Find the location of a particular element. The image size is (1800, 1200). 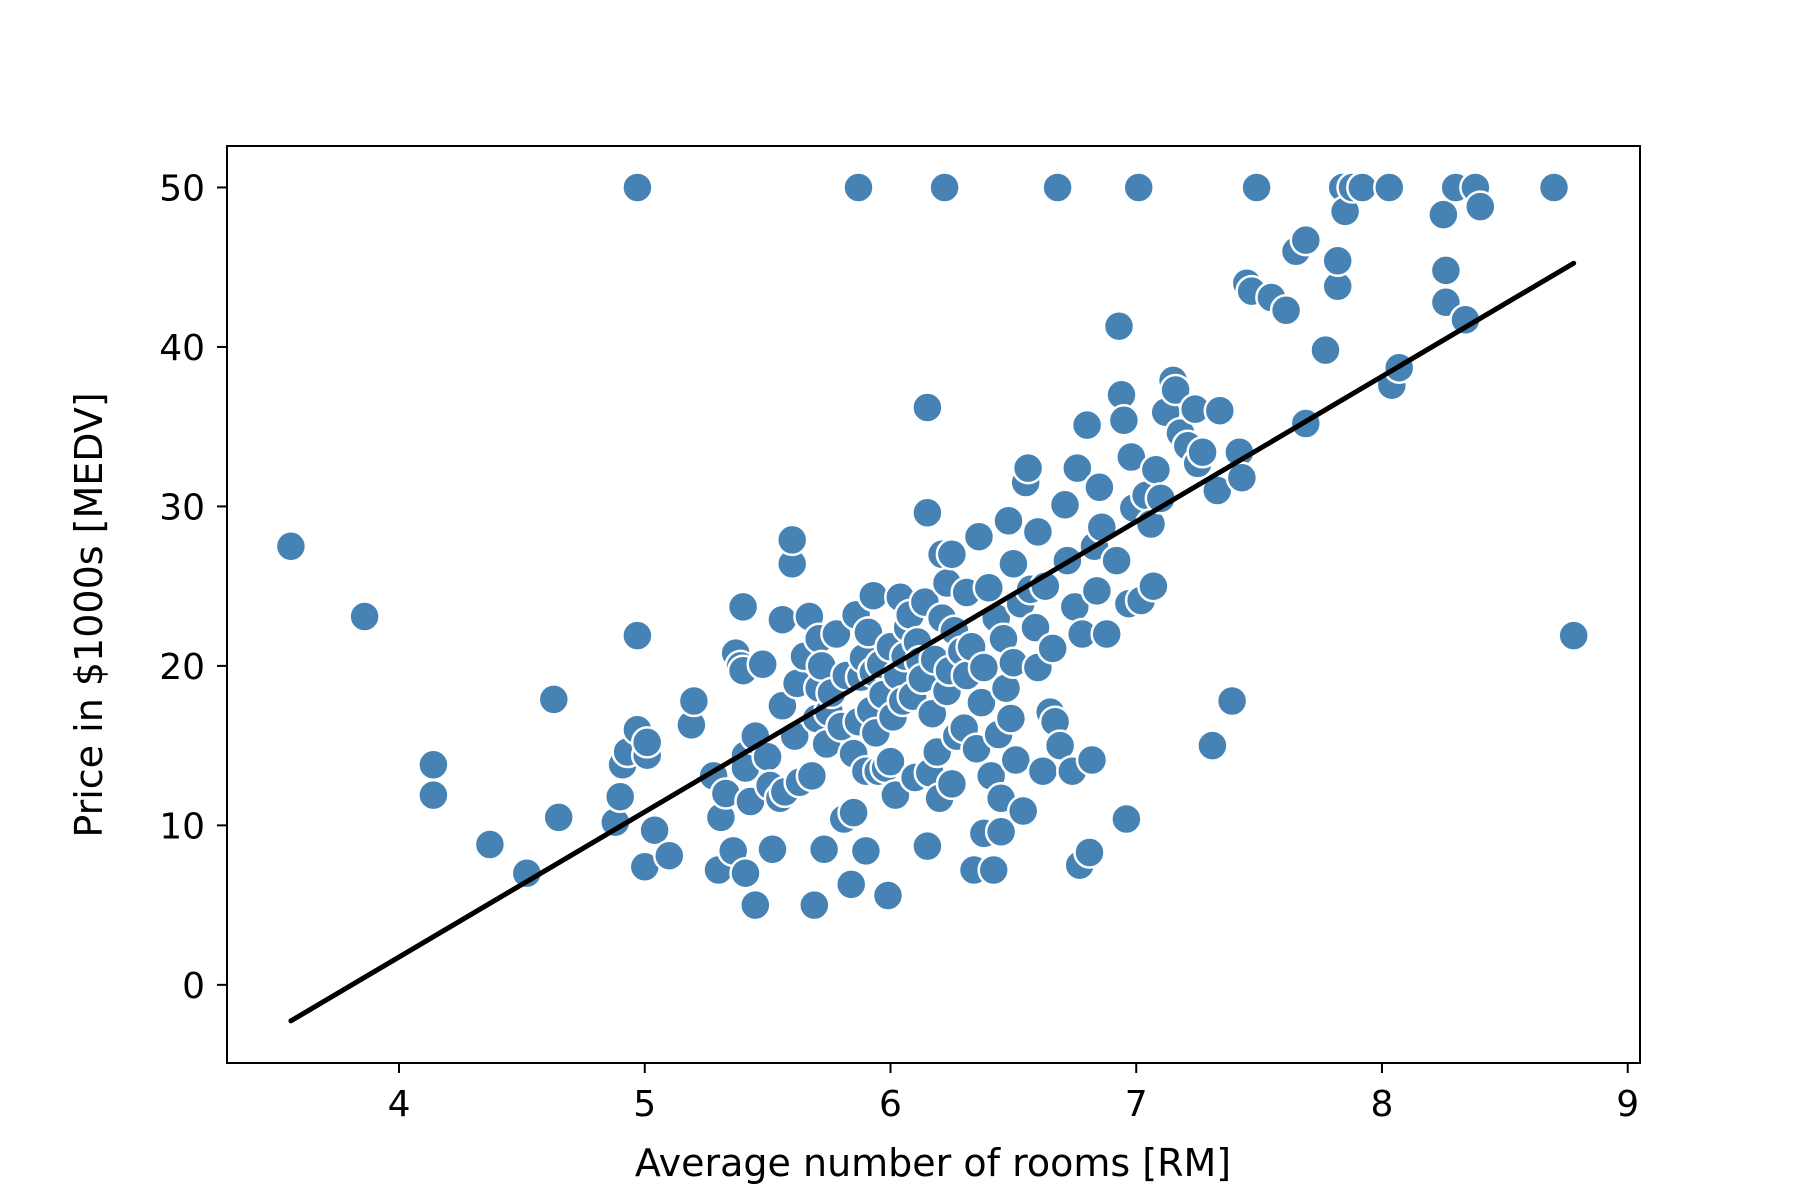

y-tick-label-10: 10 is located at coordinates (182, 826).